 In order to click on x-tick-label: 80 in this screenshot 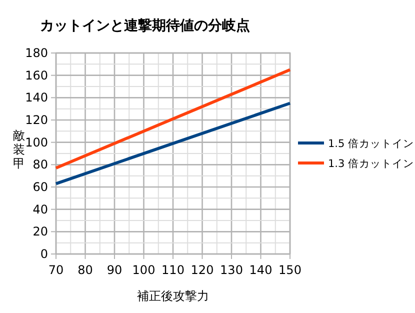, I will do `click(85, 270)`.